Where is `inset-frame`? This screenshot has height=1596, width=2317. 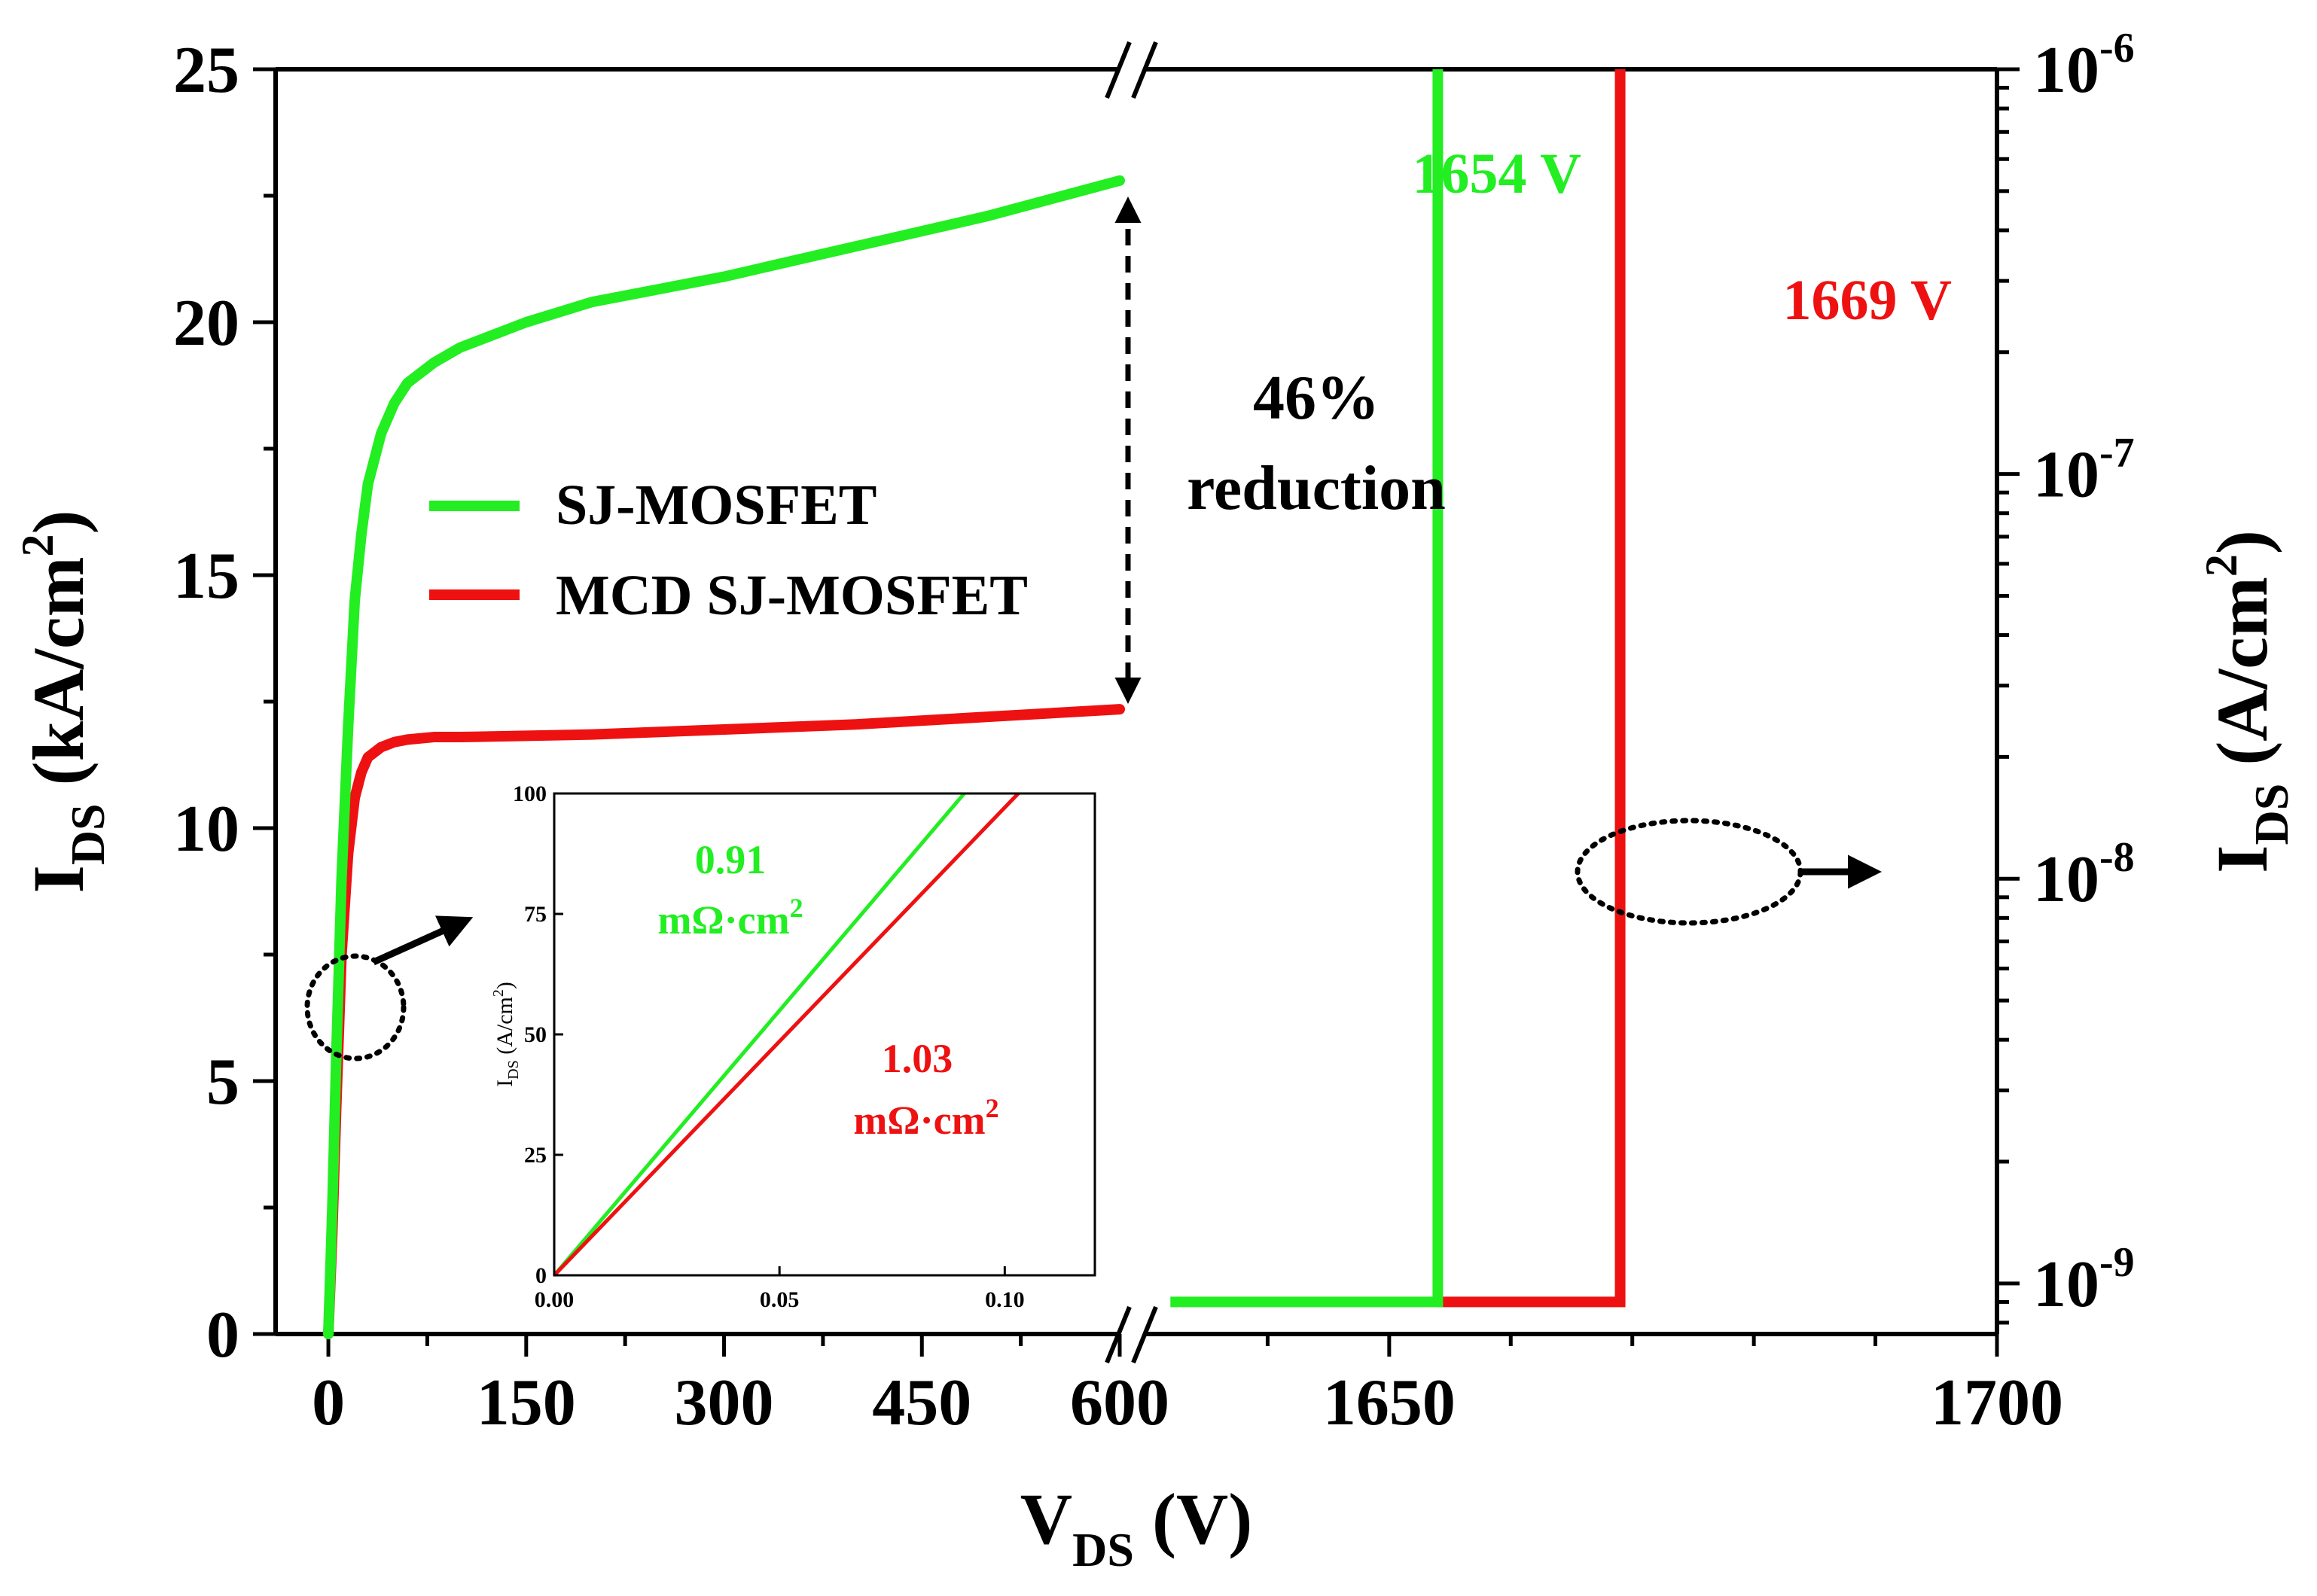 inset-frame is located at coordinates (824, 1035).